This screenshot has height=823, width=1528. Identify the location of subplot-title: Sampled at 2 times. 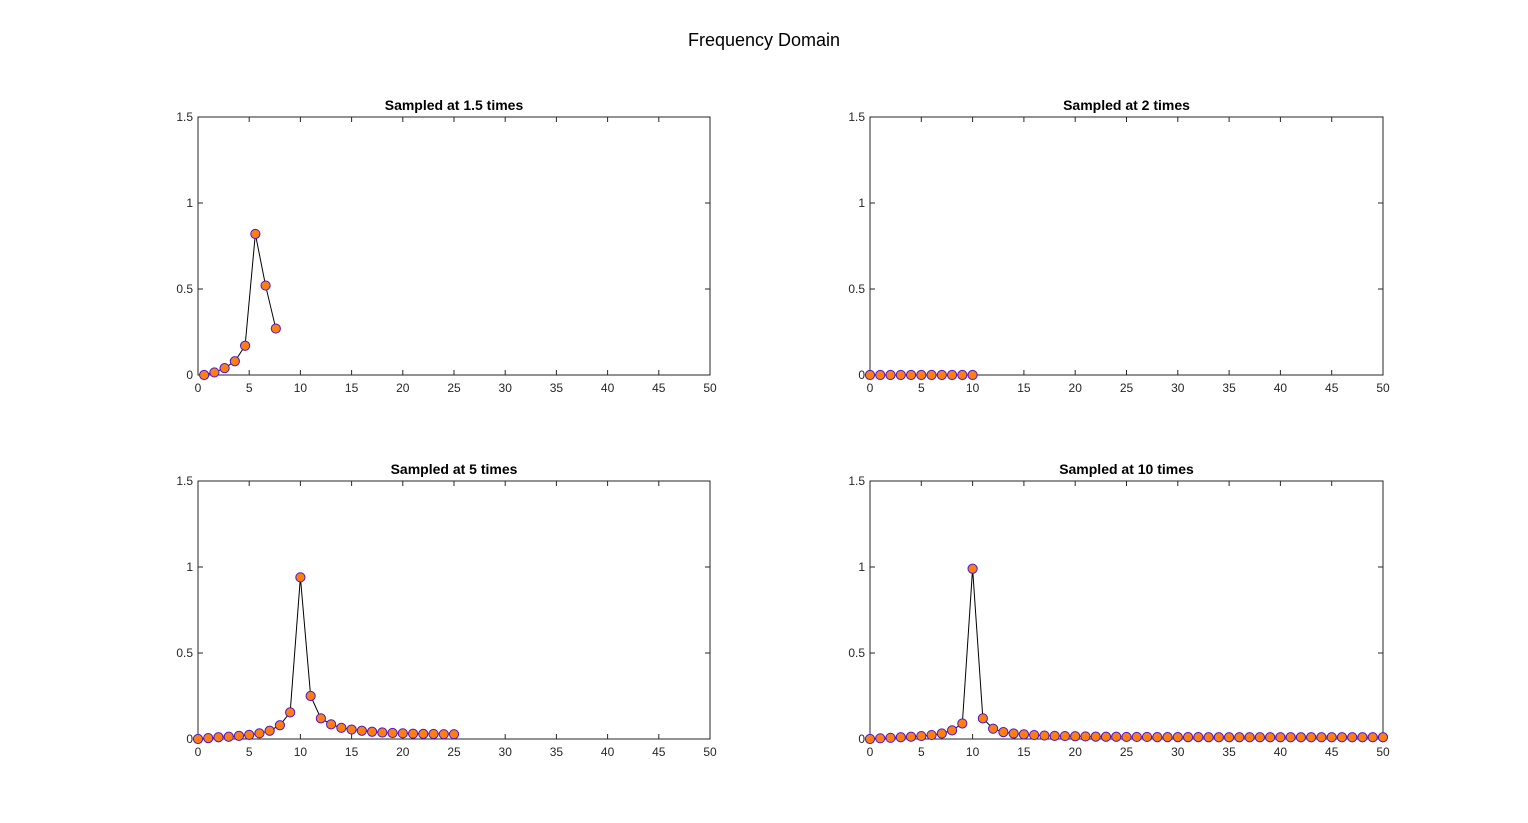
(1126, 105).